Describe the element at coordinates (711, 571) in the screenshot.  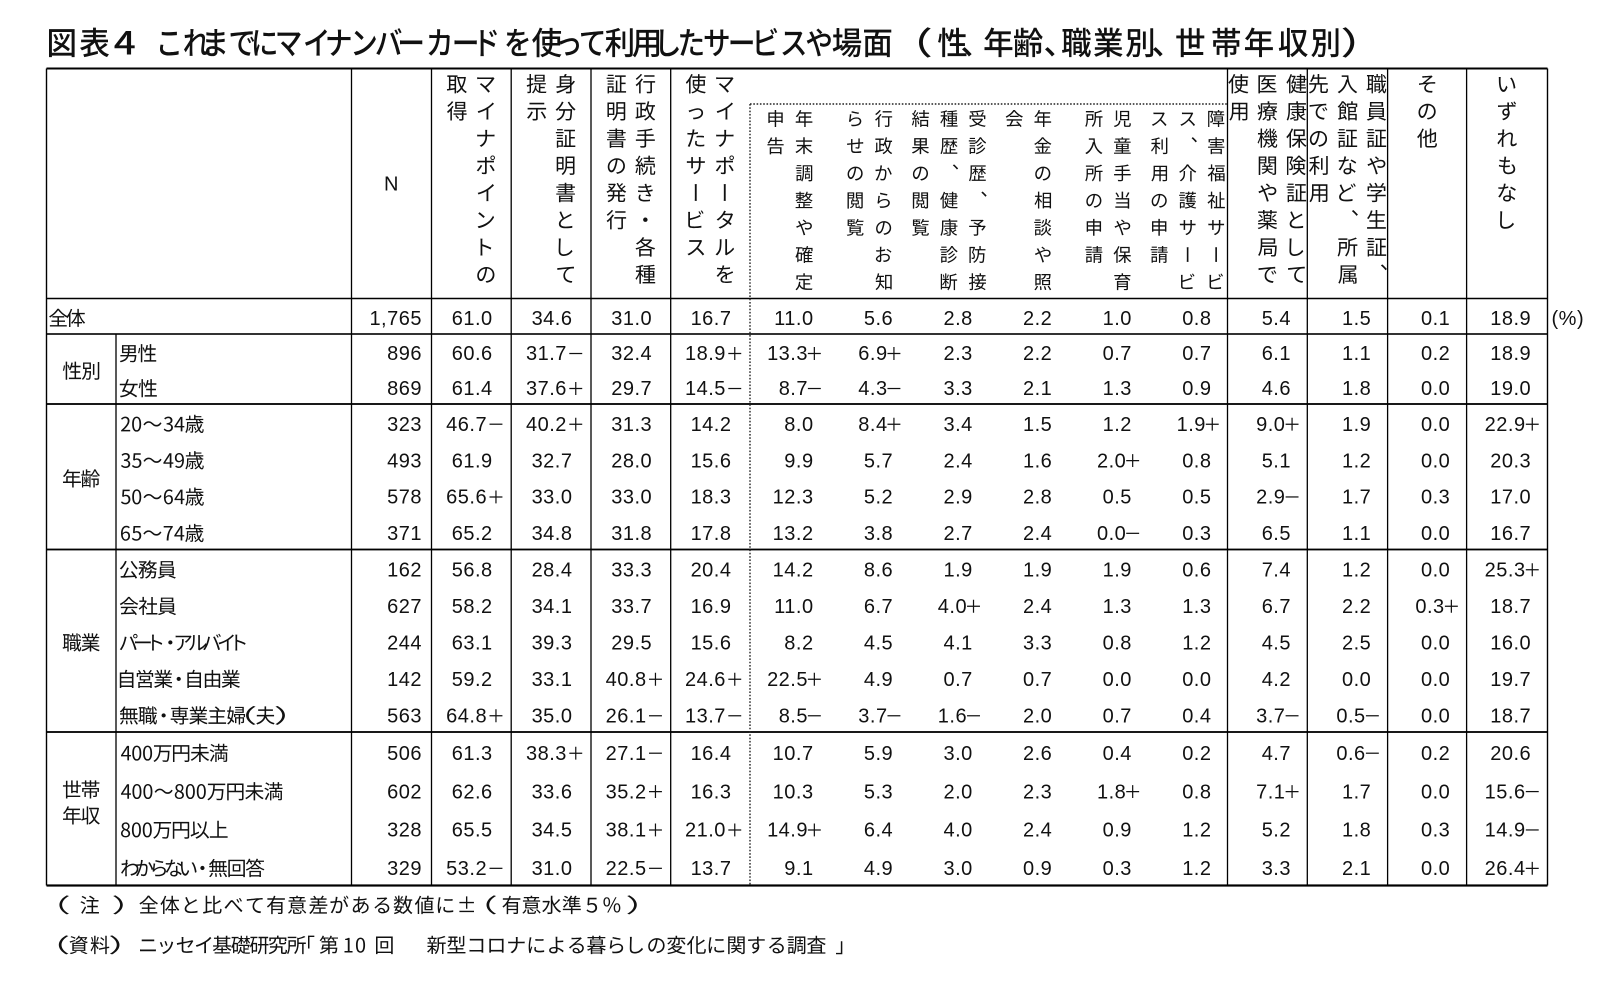
I see `svg-text: 20.4` at that location.